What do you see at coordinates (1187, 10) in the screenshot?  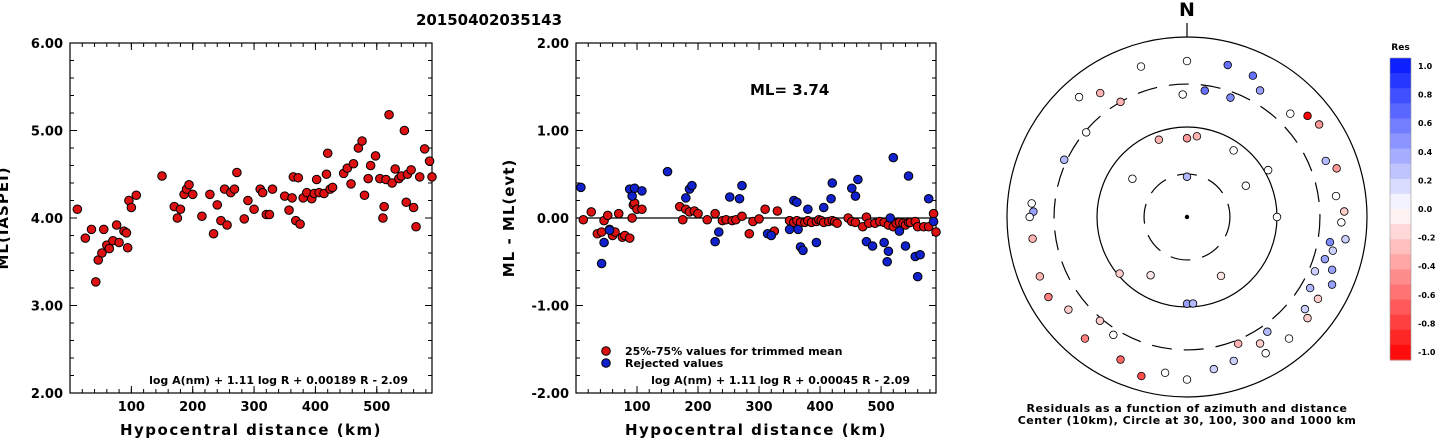 I see `north-label: N` at bounding box center [1187, 10].